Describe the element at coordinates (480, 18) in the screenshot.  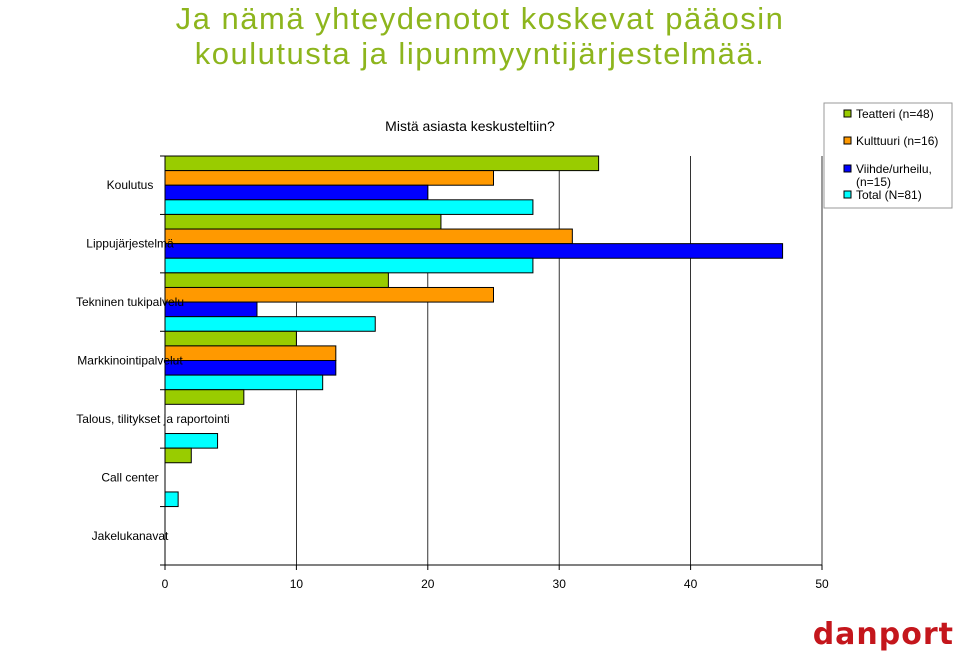
I see `headline-line-1: Ja nämä yhteydenotot koskevat pääosin` at that location.